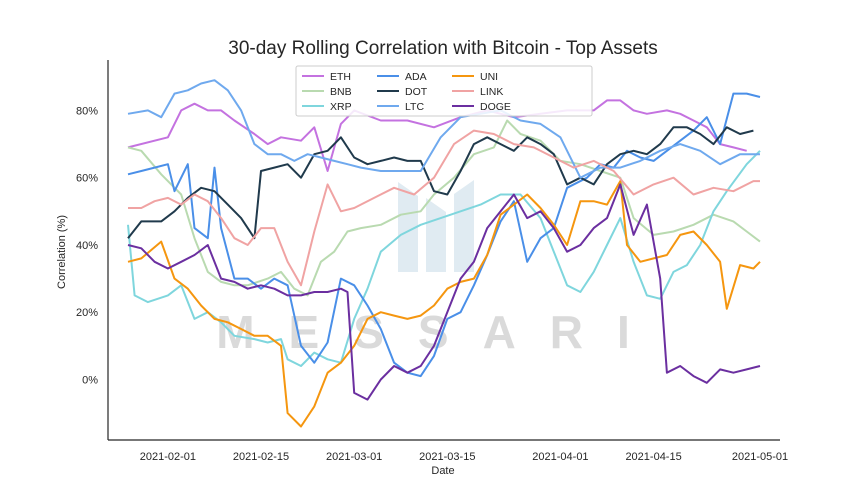 The height and width of the screenshot is (504, 864). I want to click on x-tick-label: 2021-03-01, so click(354, 457).